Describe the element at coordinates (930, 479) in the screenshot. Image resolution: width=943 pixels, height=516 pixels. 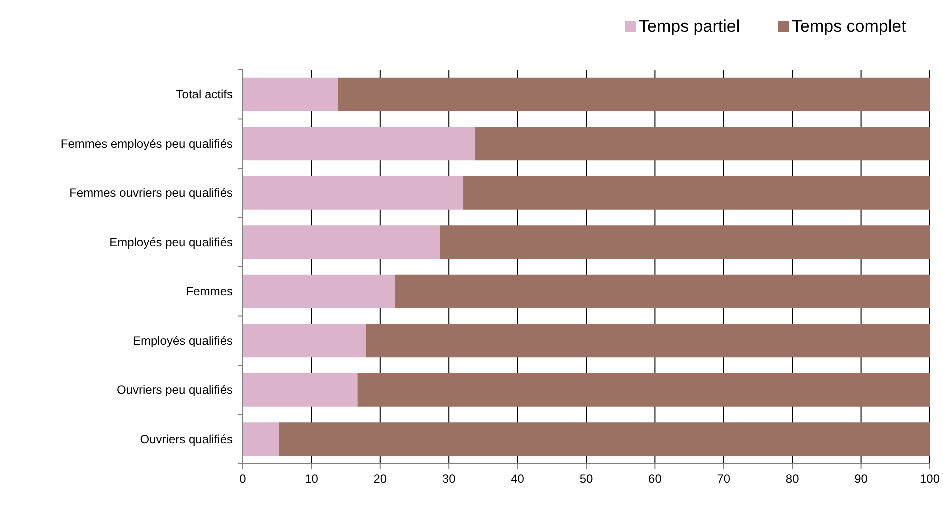
I see `x-tick-label: 100` at that location.